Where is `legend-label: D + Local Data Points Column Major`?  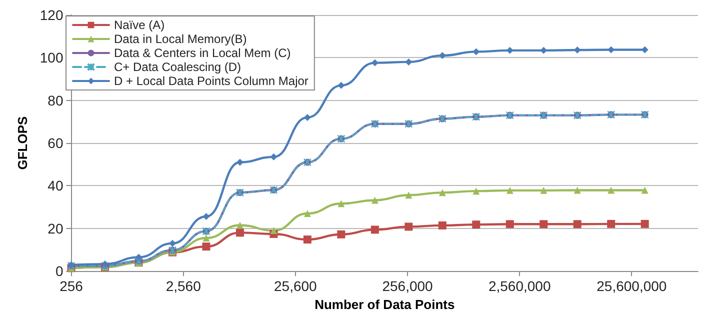 legend-label: D + Local Data Points Column Major is located at coordinates (211, 81).